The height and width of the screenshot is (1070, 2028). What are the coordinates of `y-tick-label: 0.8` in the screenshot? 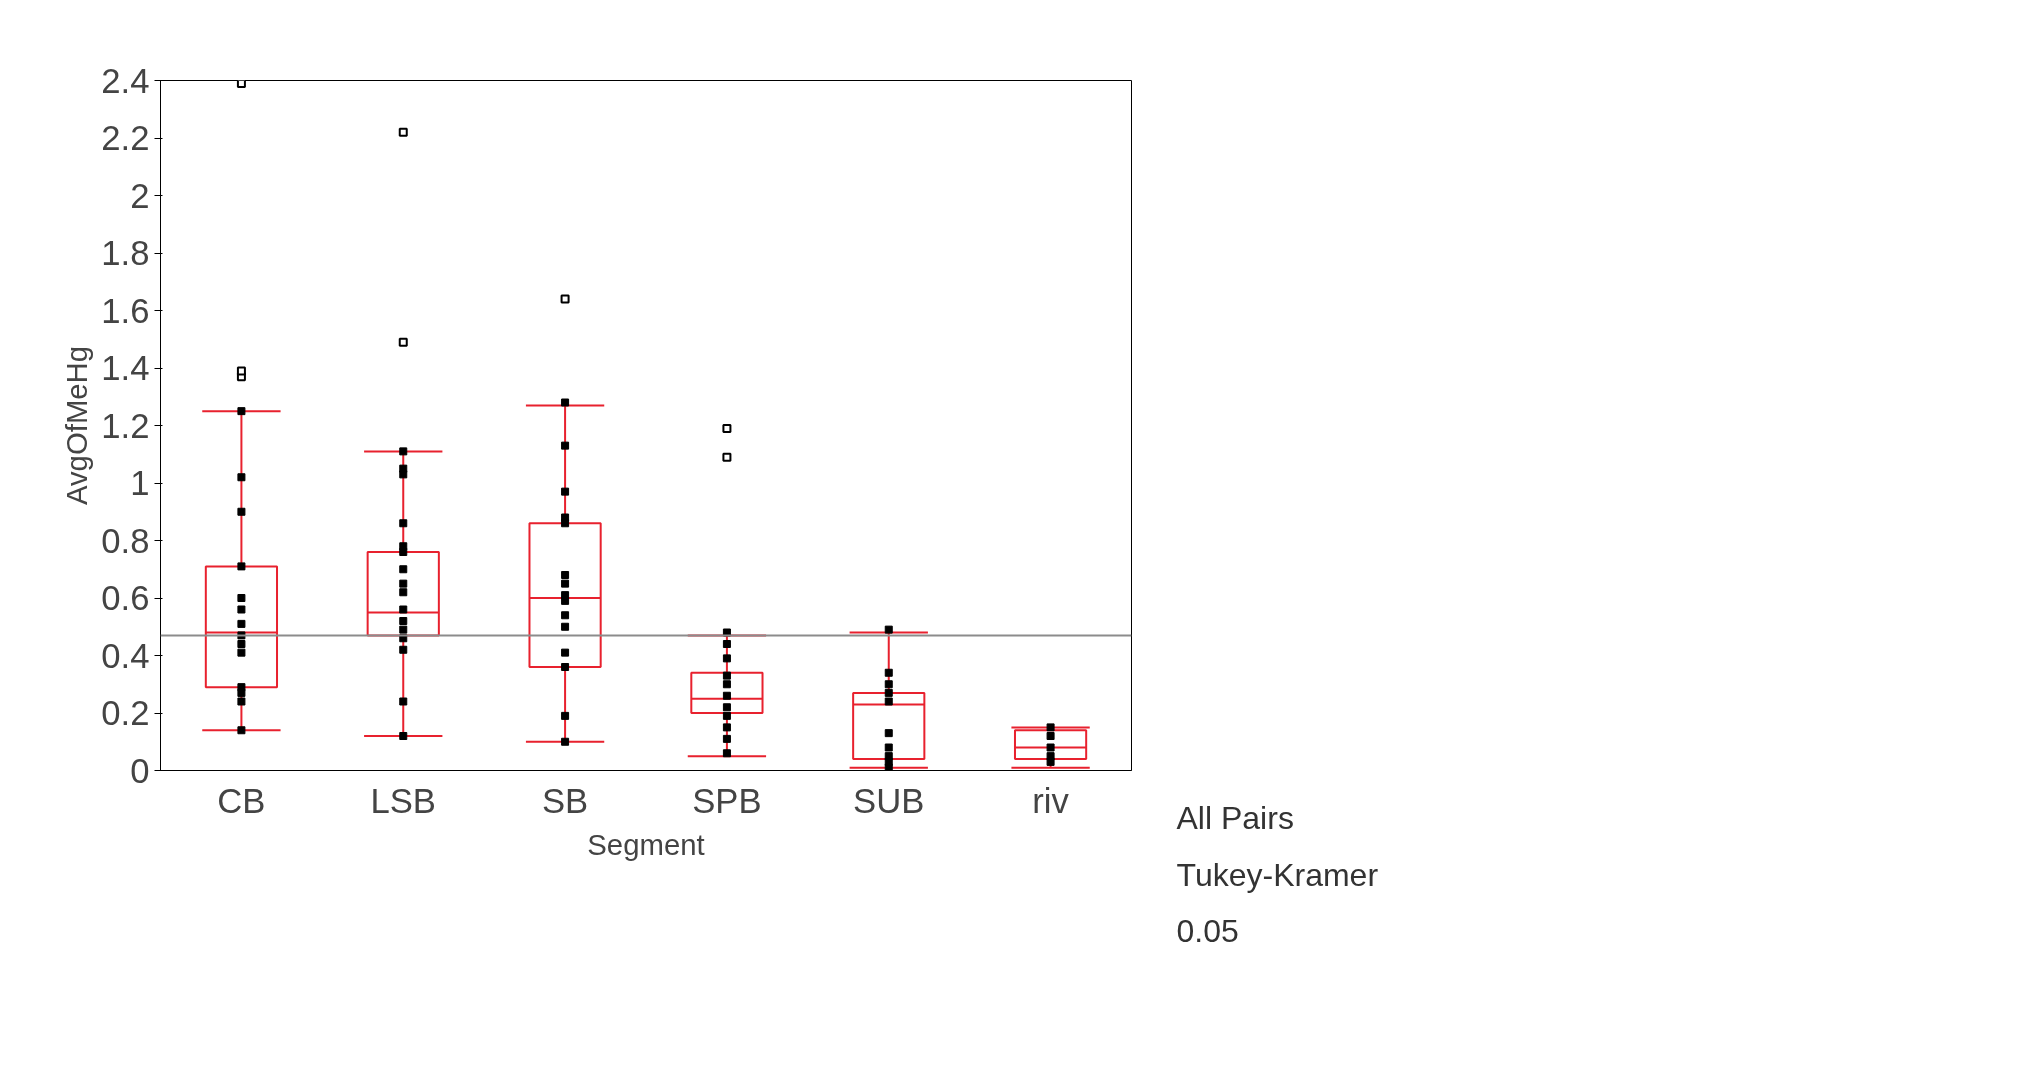 It's located at (125, 540).